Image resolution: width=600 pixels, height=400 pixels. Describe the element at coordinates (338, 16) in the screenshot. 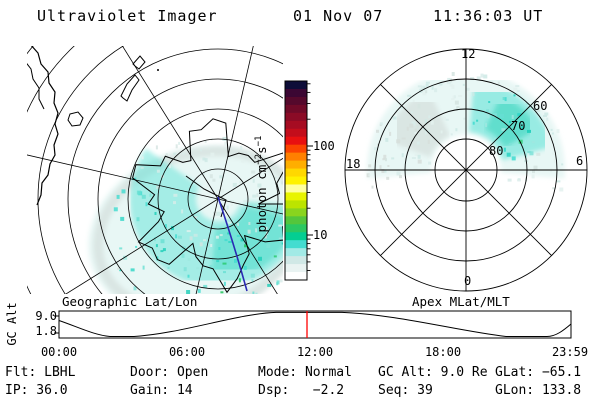

I see `observation-date: 01 Nov 07` at that location.